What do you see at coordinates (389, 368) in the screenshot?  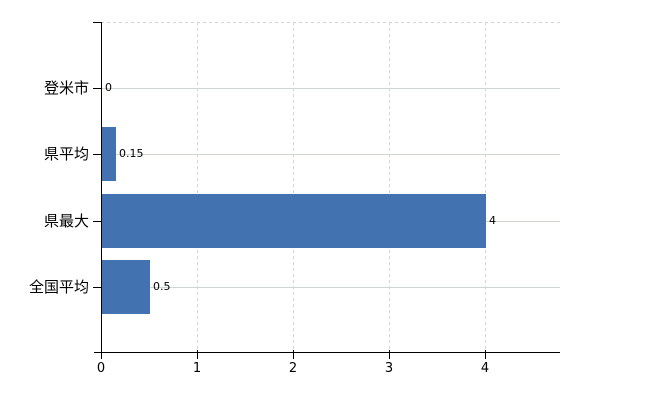 I see `x-tick-label: 3` at bounding box center [389, 368].